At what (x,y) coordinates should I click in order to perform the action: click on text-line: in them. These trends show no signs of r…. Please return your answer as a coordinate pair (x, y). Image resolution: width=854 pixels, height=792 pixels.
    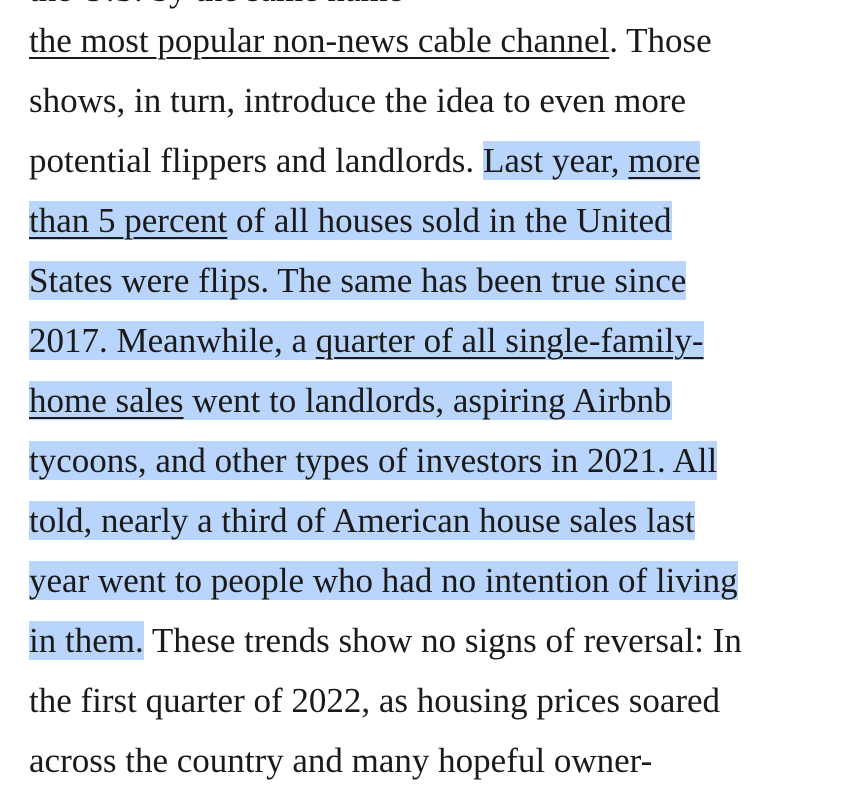
    Looking at the image, I should click on (385, 641).